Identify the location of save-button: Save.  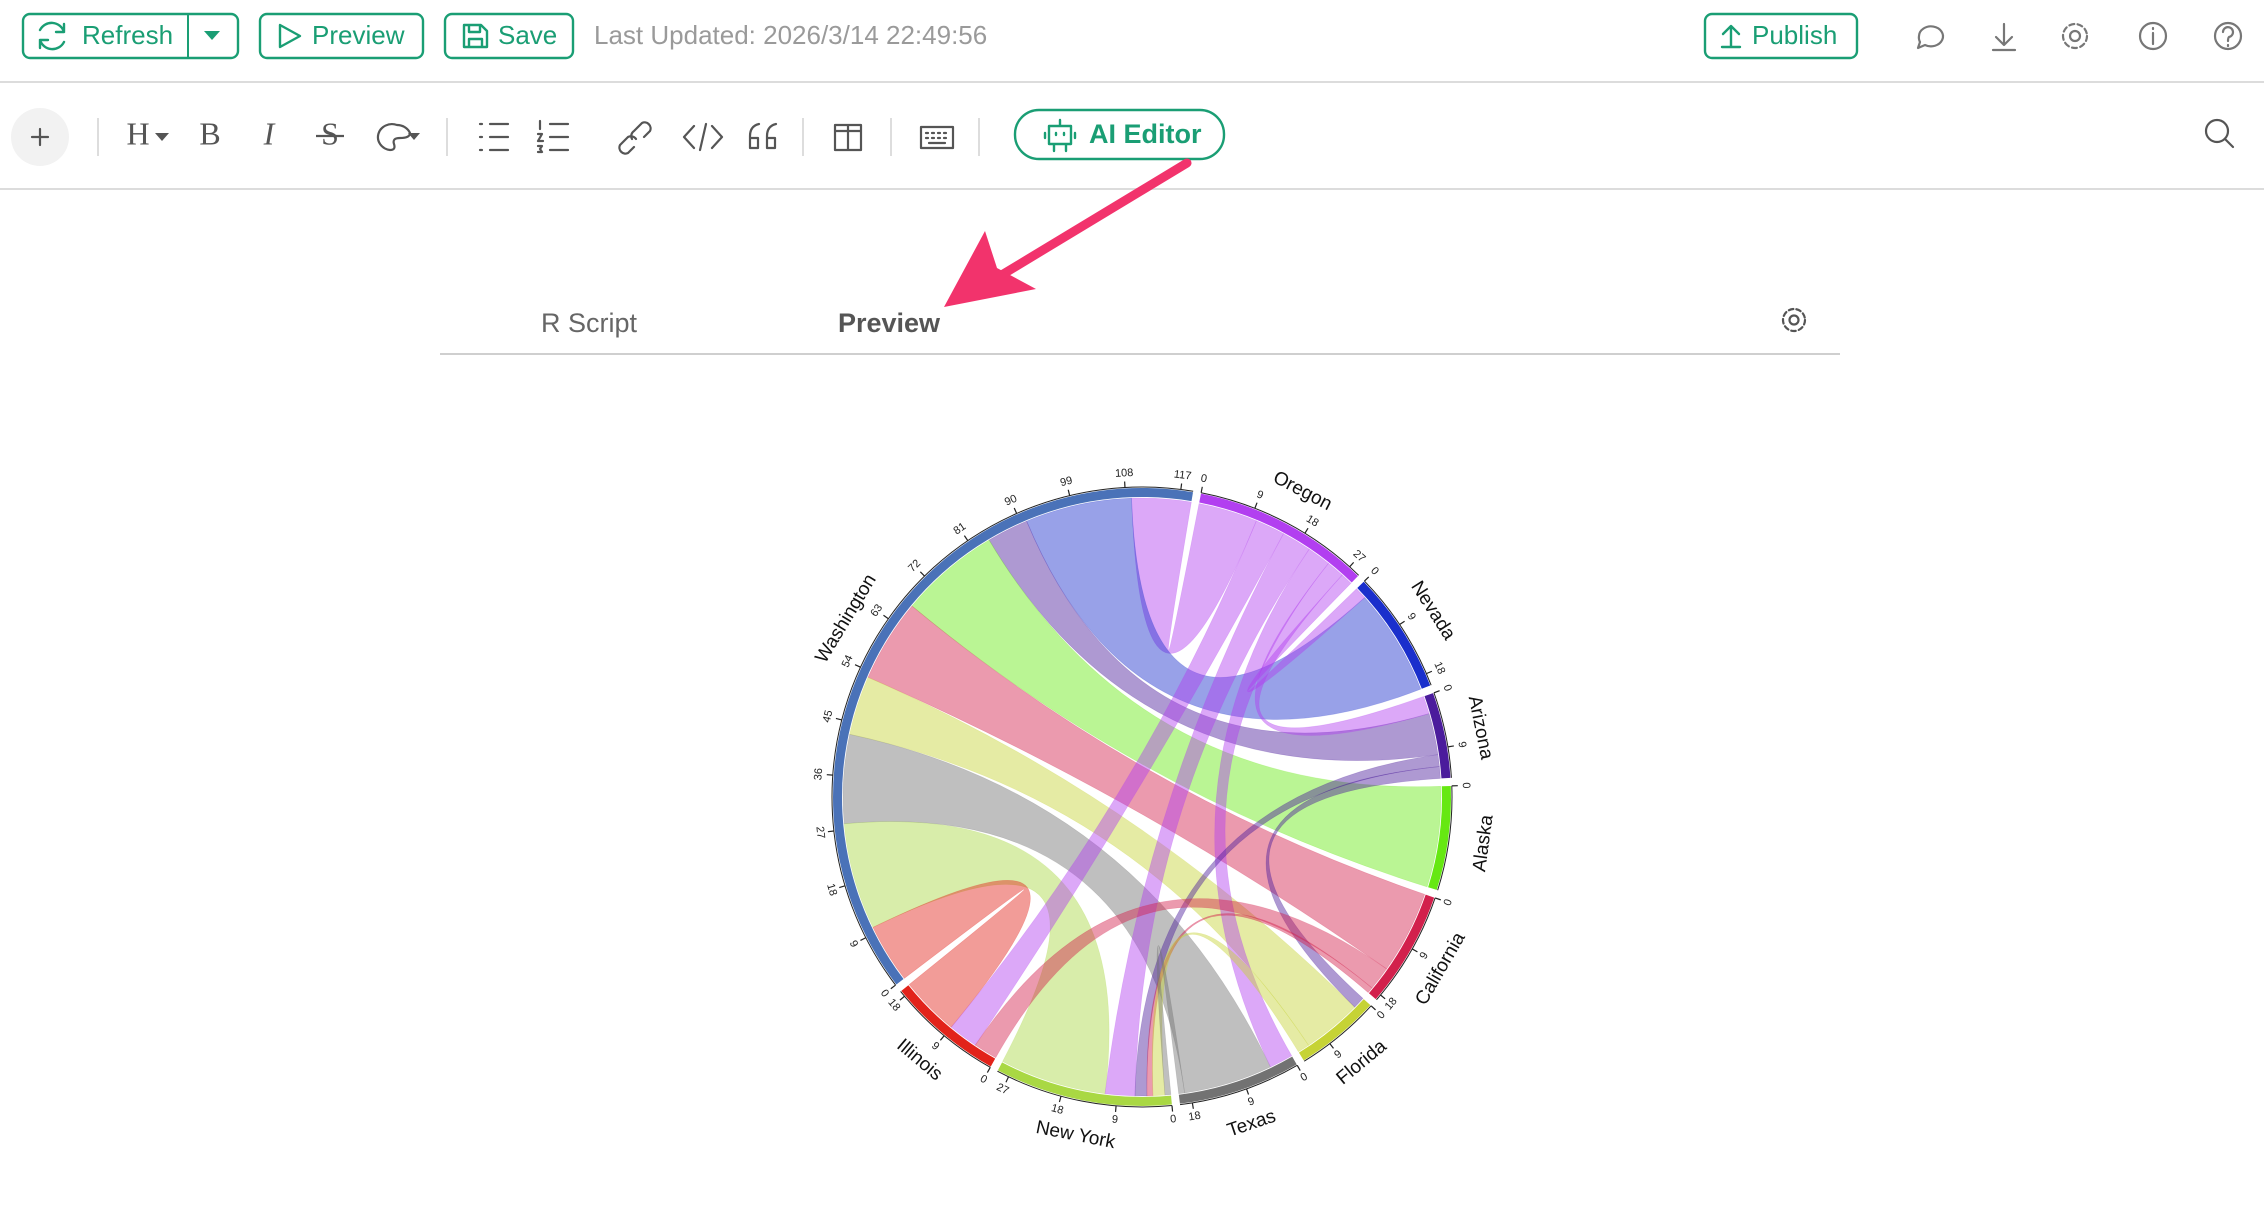
(509, 36).